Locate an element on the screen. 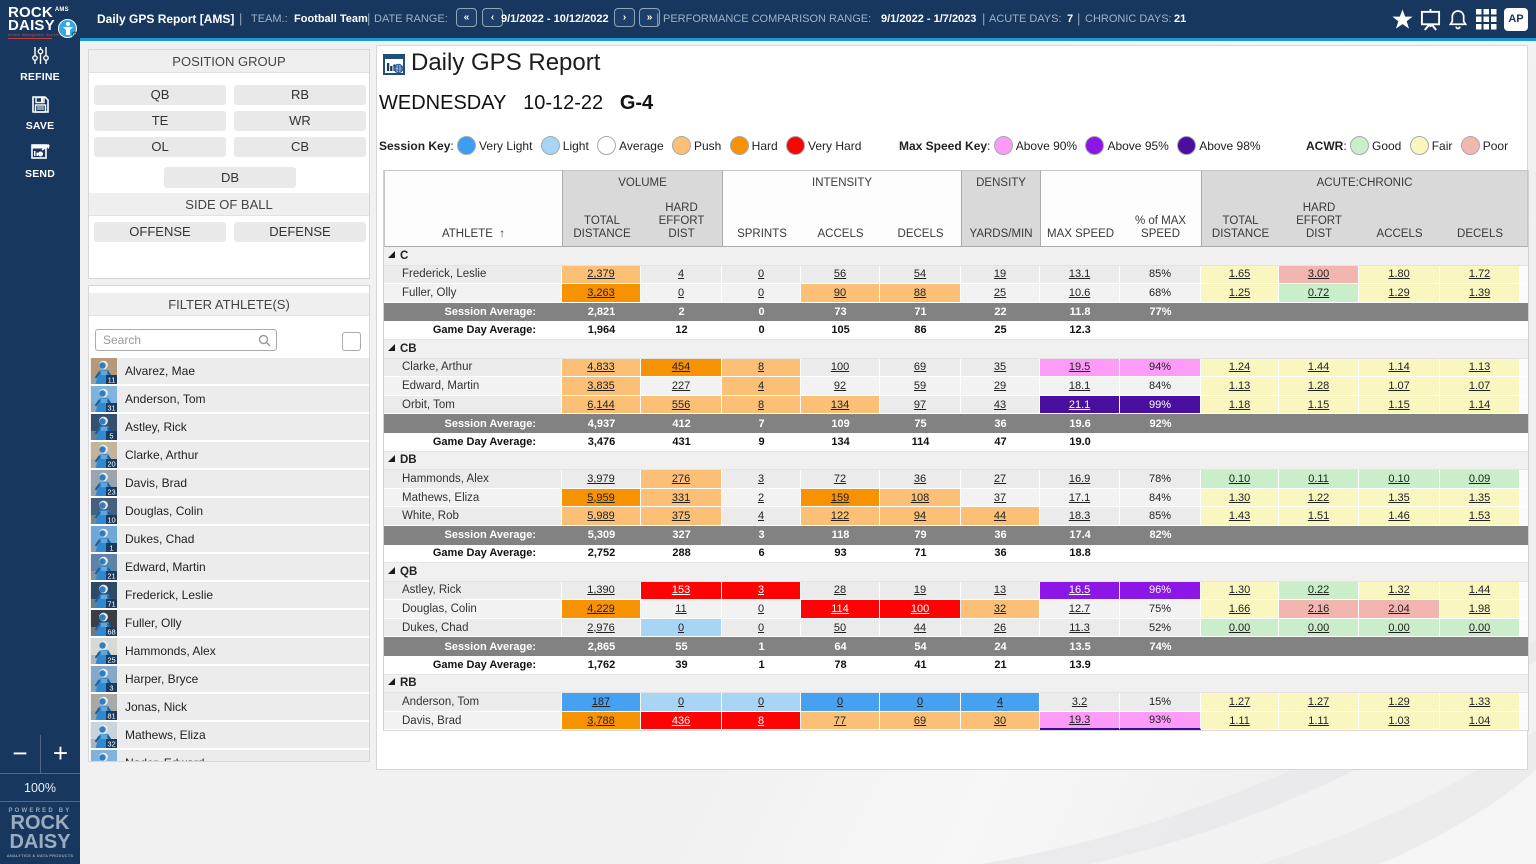  svg-text: 3 is located at coordinates (111, 688).